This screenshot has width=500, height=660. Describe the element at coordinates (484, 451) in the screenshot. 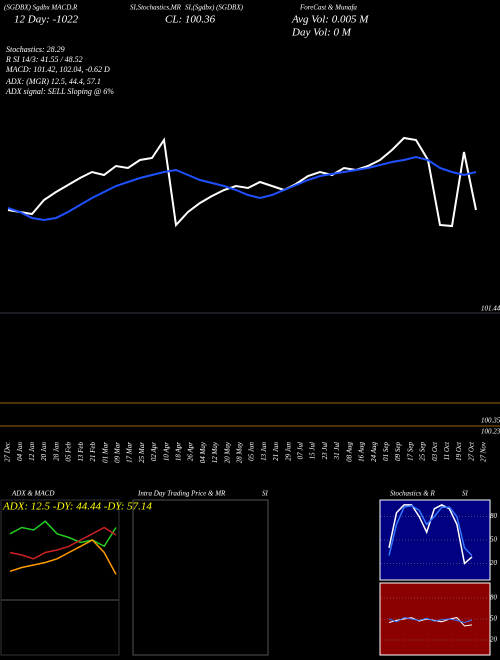

I see `x-tick-label: 27 Nov` at that location.